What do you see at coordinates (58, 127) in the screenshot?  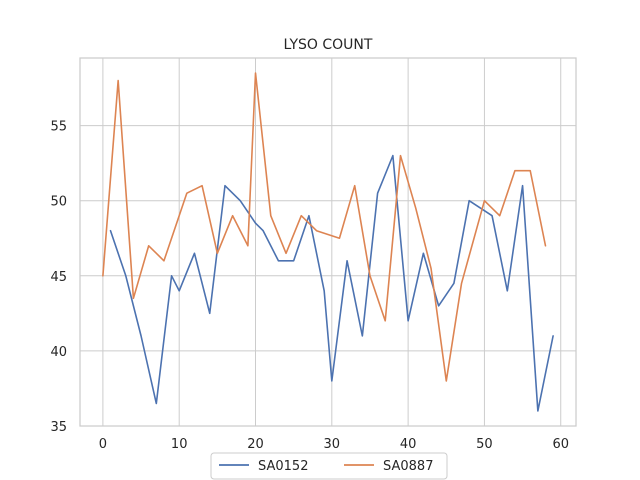 I see `y-tick-label: 55` at bounding box center [58, 127].